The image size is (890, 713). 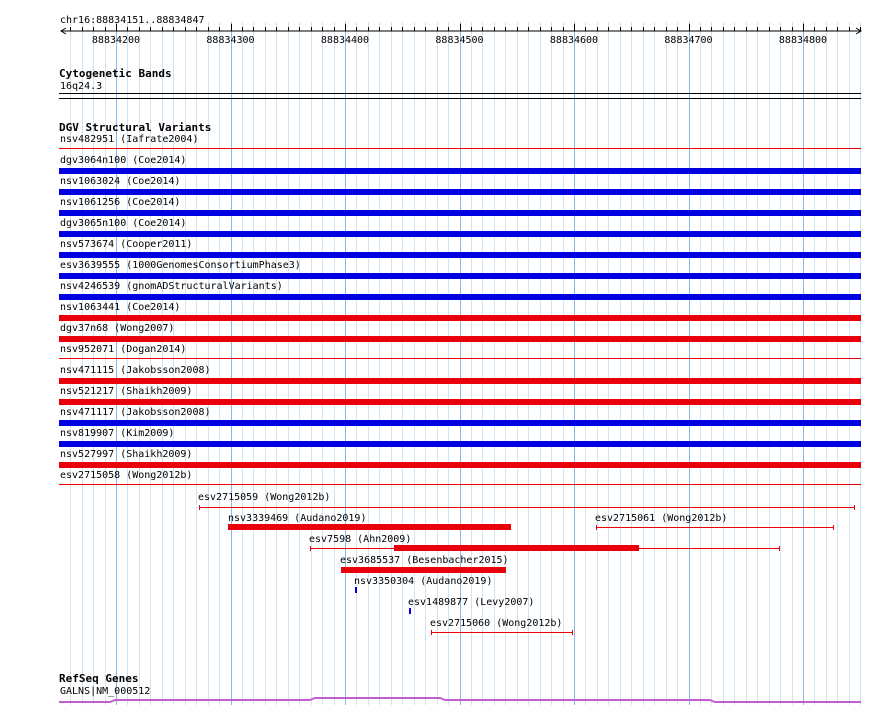 I want to click on variant-label: dgv3065n100 (Coe2014), so click(x=123, y=223).